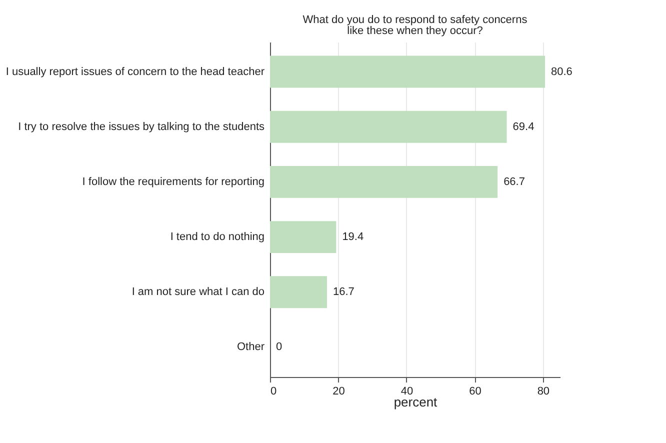 The height and width of the screenshot is (443, 666). I want to click on y-tick-label: I tend to do nothing, so click(217, 237).